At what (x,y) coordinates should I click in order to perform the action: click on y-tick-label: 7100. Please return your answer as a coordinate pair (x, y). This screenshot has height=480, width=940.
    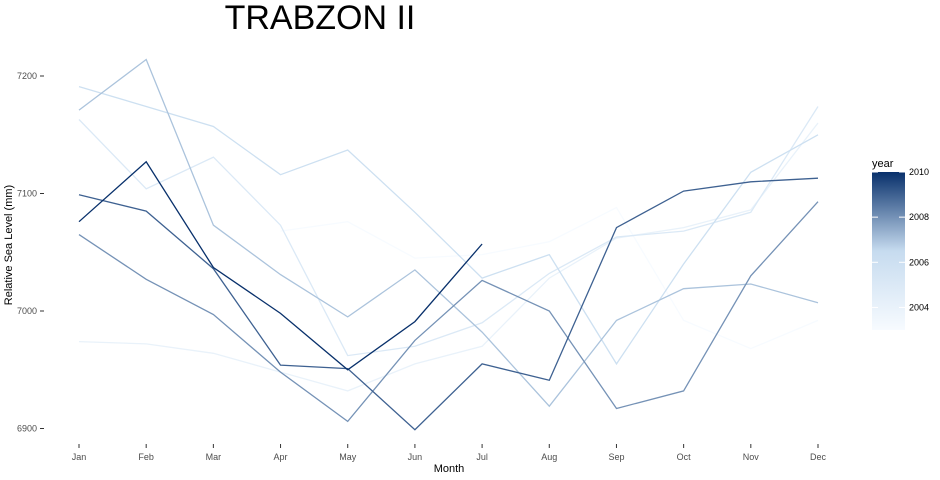
    Looking at the image, I should click on (27, 194).